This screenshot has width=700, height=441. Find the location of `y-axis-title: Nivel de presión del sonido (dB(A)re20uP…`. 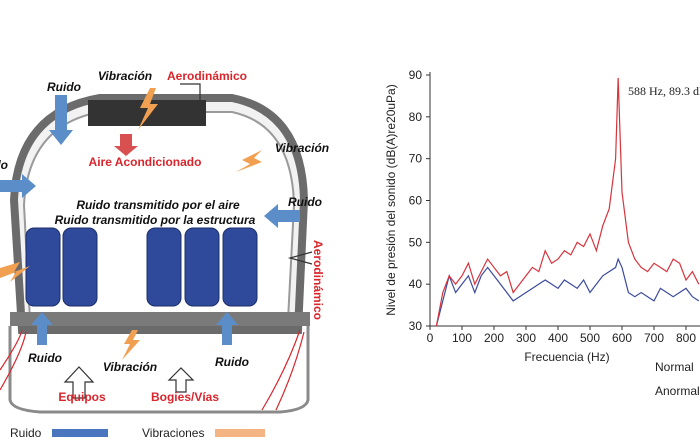

y-axis-title: Nivel de presión del sonido (dB(A)re20uP… is located at coordinates (391, 199).